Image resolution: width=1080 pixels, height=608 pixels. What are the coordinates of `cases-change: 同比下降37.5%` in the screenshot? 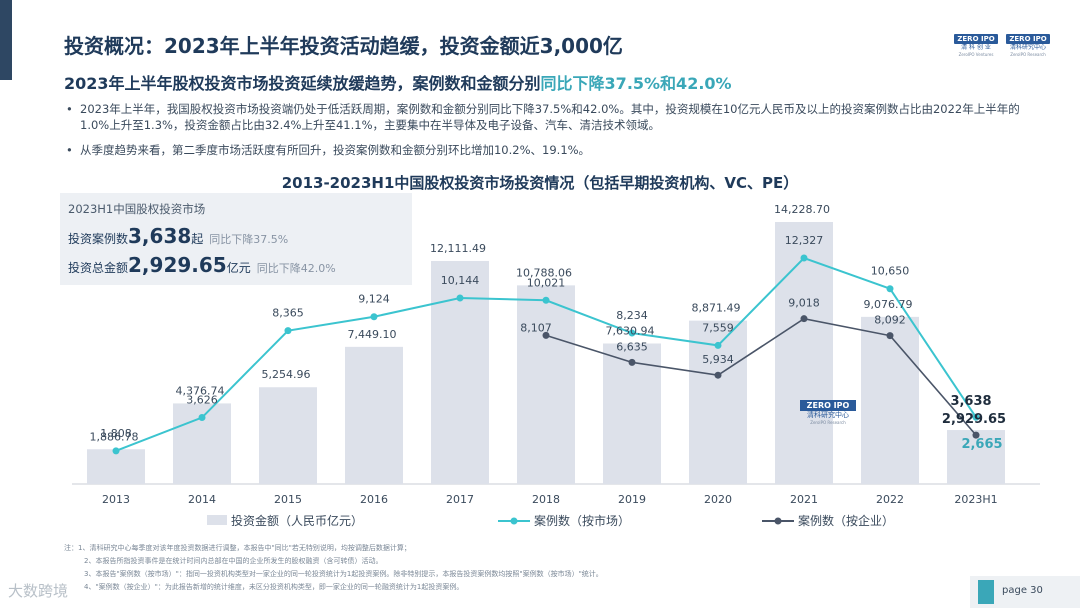 It's located at (249, 239).